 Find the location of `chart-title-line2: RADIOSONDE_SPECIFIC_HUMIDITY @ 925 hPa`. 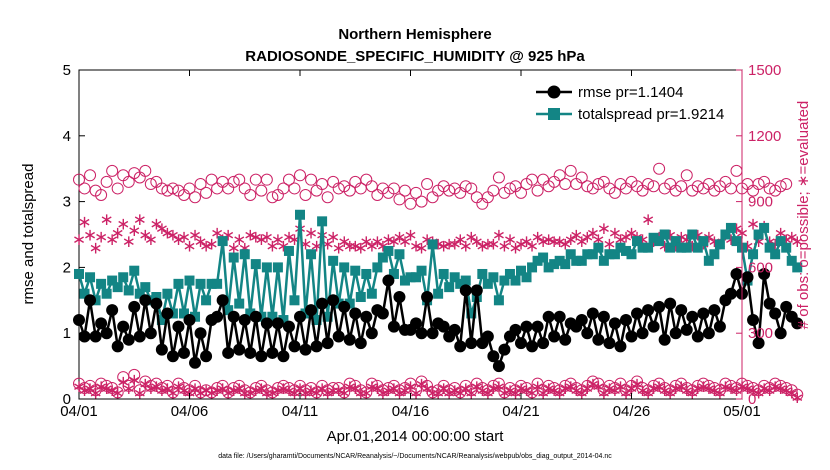

chart-title-line2: RADIOSONDE_SPECIFIC_HUMIDITY @ 925 hPa is located at coordinates (415, 56).